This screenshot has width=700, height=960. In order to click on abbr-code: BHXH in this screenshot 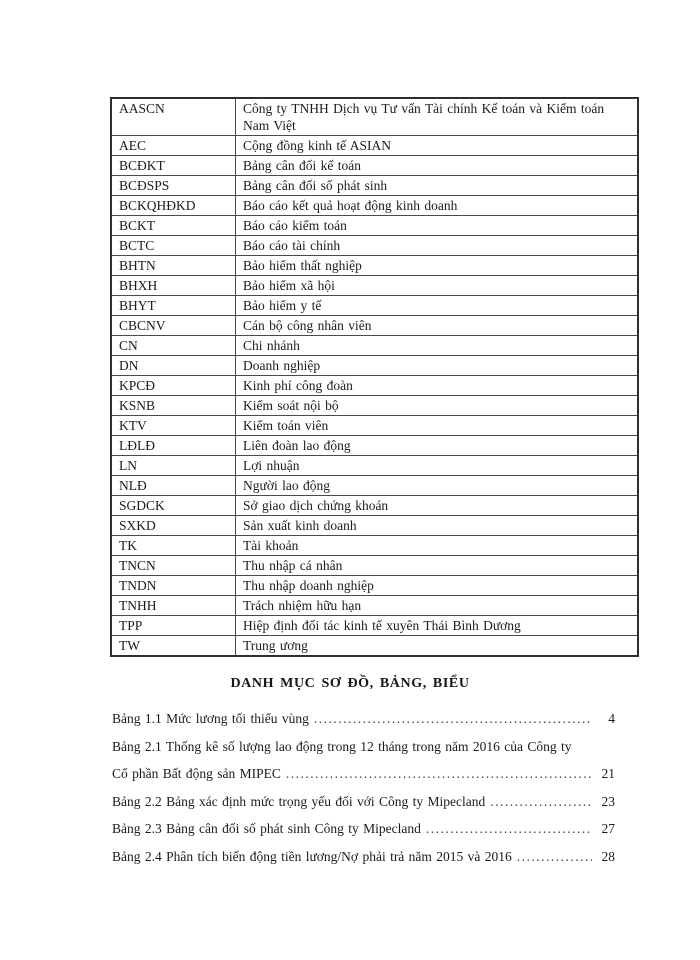, I will do `click(173, 285)`.